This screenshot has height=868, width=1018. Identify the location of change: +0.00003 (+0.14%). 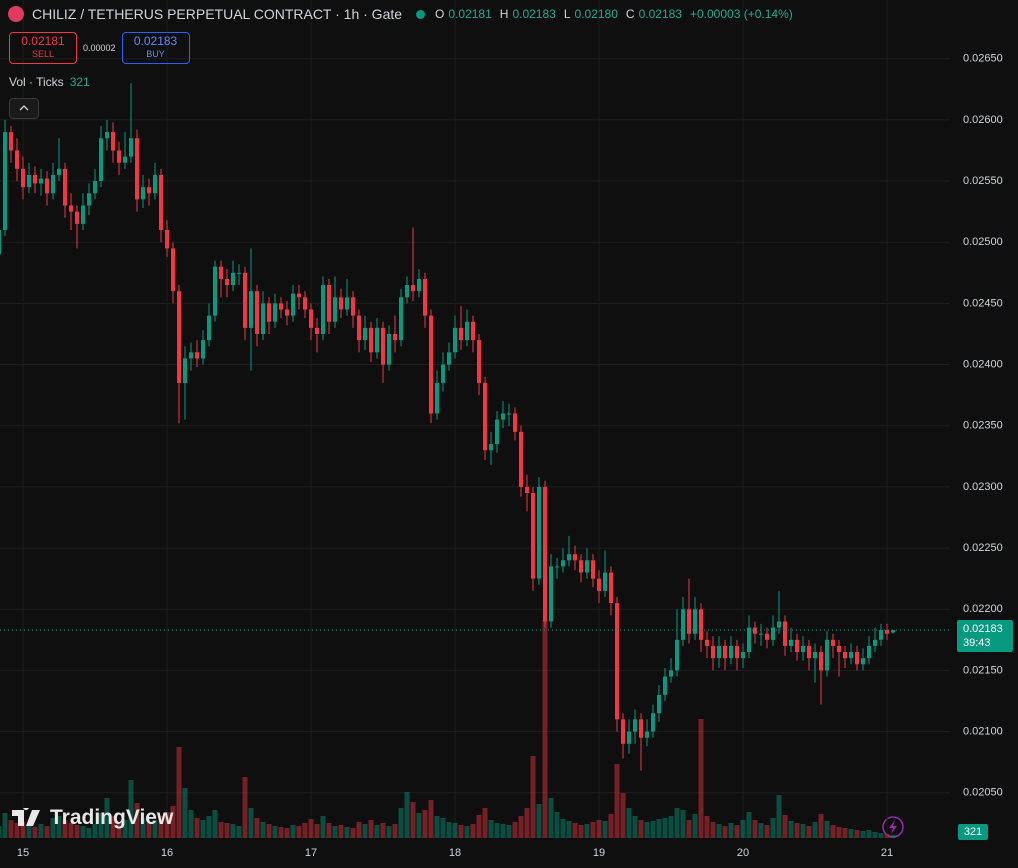
(741, 14).